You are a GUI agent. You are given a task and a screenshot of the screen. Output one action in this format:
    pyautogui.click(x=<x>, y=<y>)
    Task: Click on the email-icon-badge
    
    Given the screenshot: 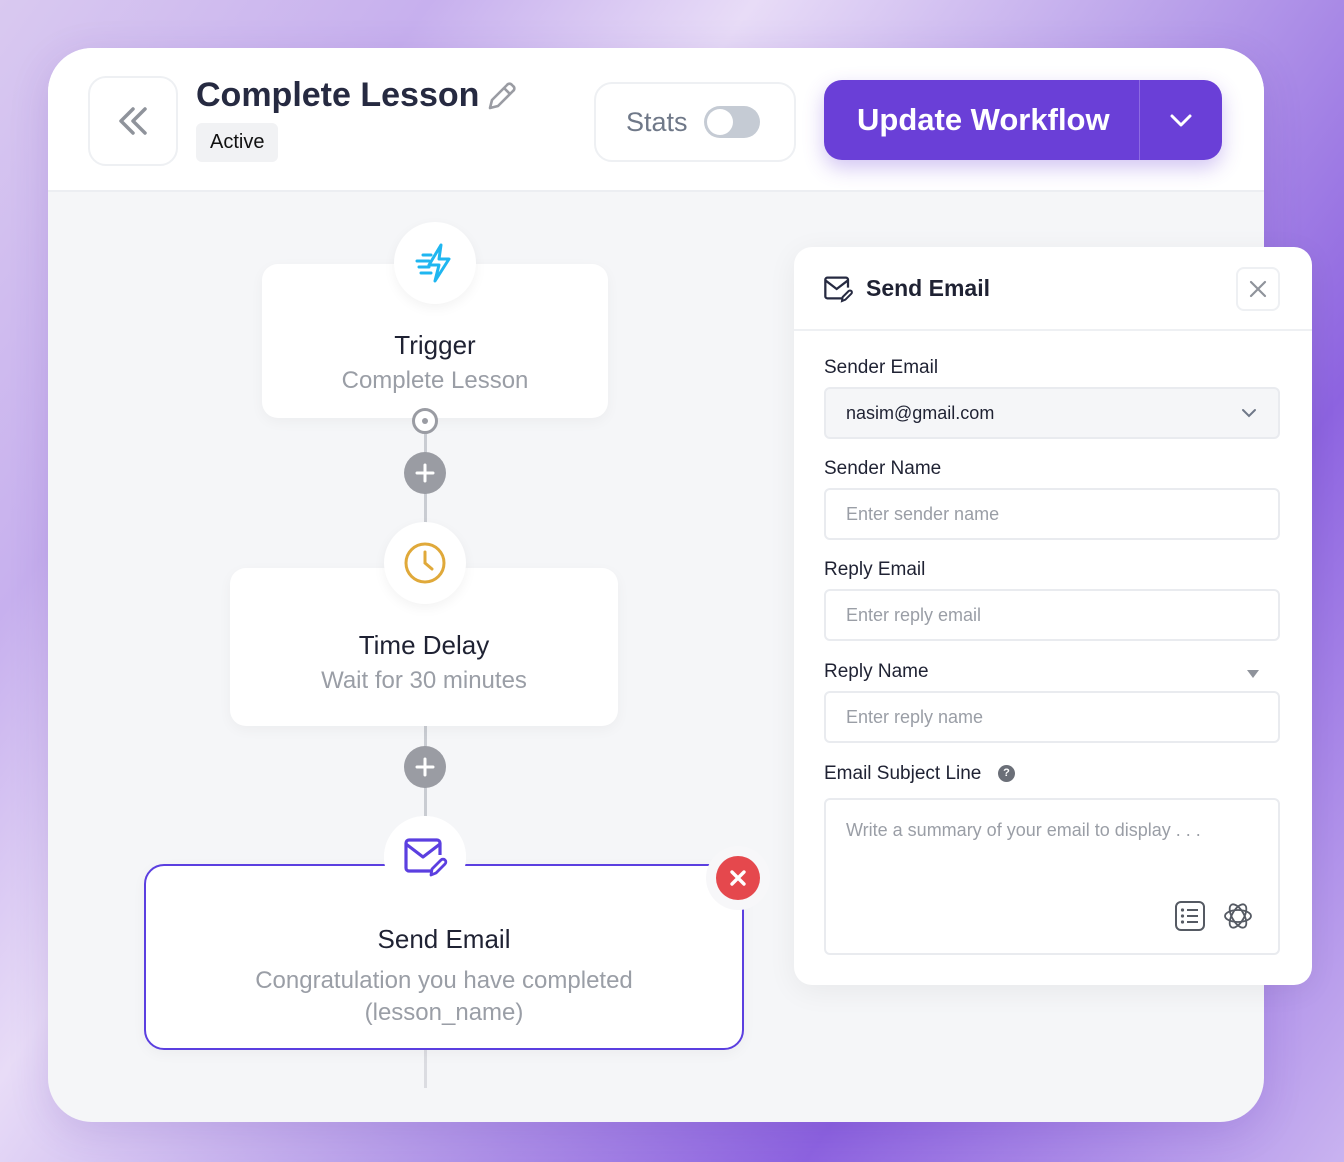 What is the action you would take?
    pyautogui.click(x=425, y=857)
    